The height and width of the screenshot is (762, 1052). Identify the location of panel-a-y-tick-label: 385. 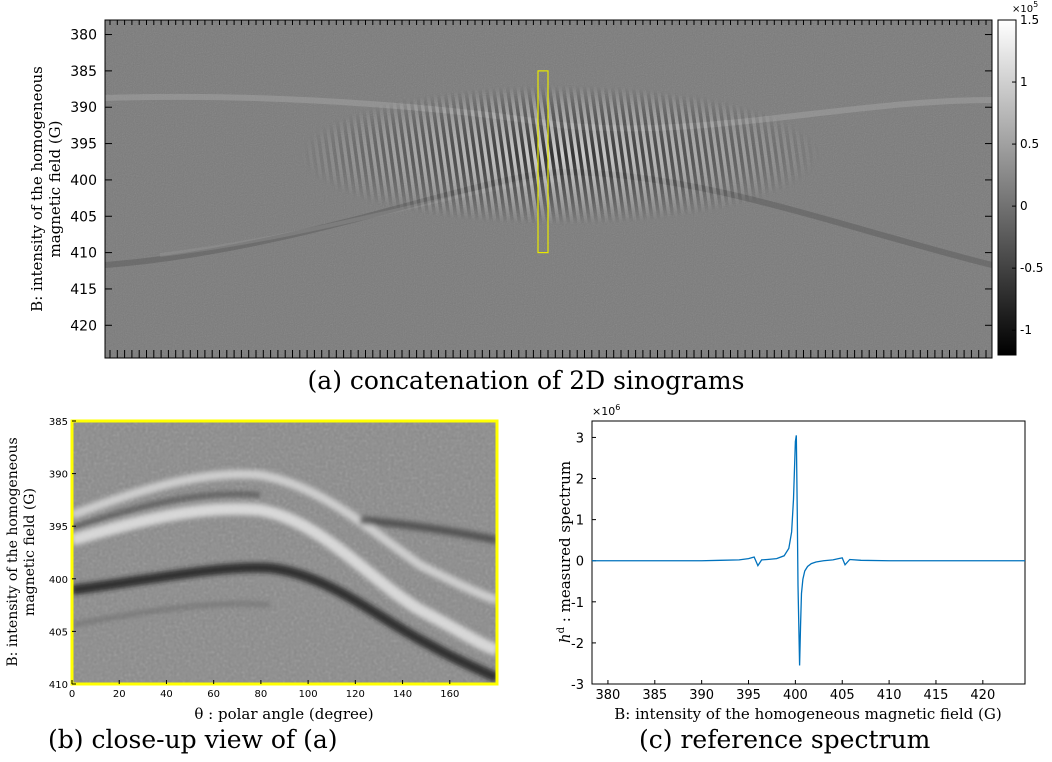
(83, 72).